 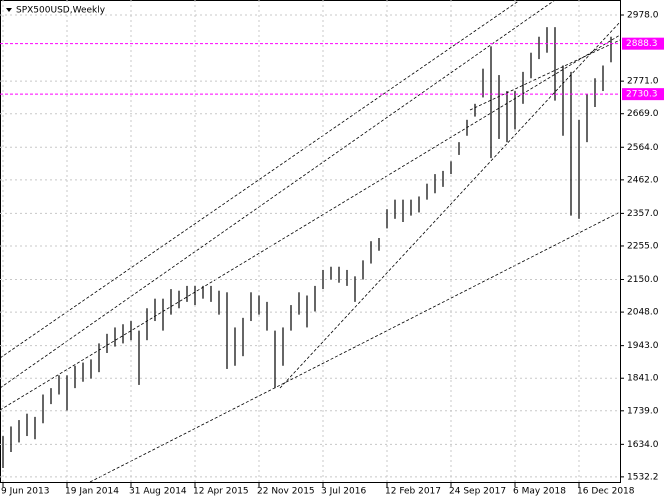 I want to click on x-tick-label: 16 Dec 2018, so click(x=606, y=492).